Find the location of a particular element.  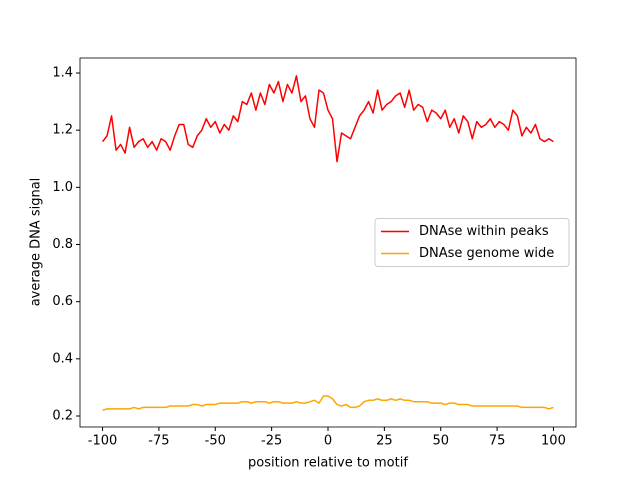

x-tick-label: -25 is located at coordinates (271, 441).